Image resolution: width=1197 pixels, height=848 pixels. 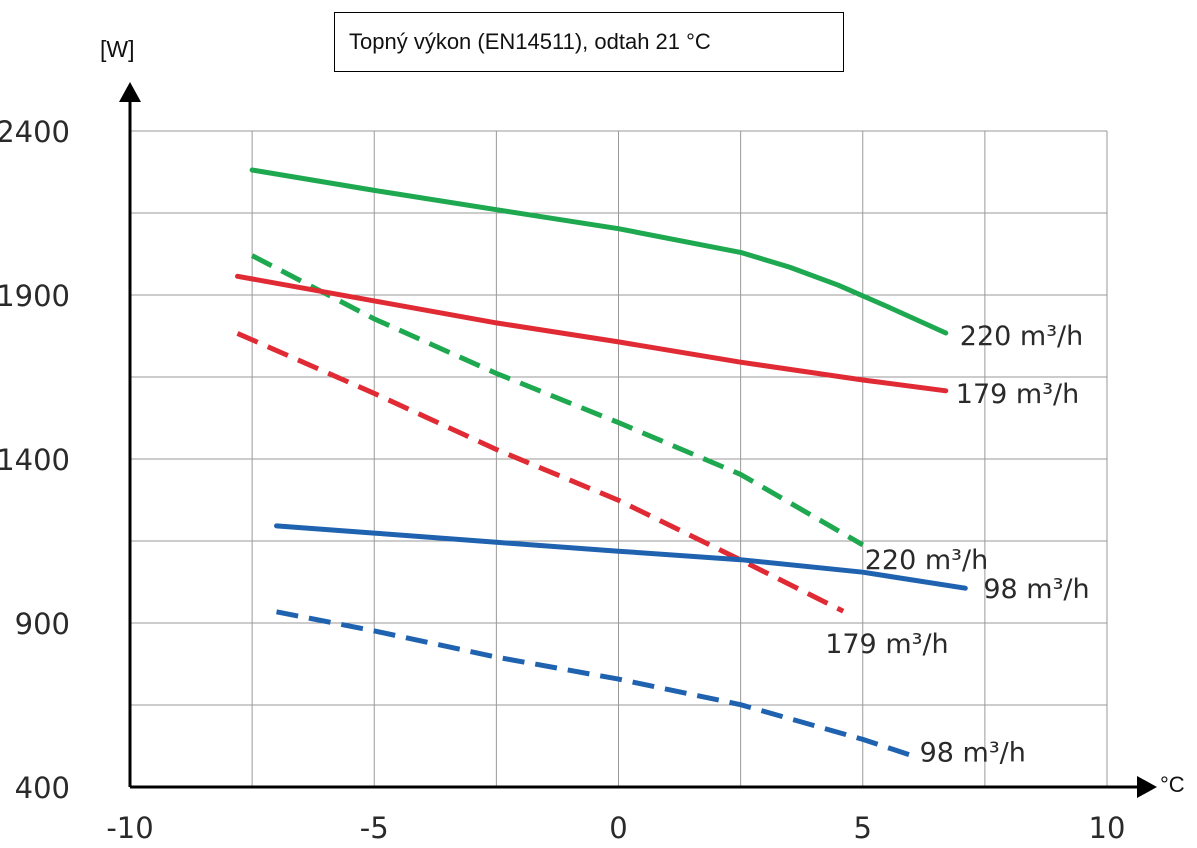 What do you see at coordinates (42, 624) in the screenshot?
I see `y-tick-label: 900` at bounding box center [42, 624].